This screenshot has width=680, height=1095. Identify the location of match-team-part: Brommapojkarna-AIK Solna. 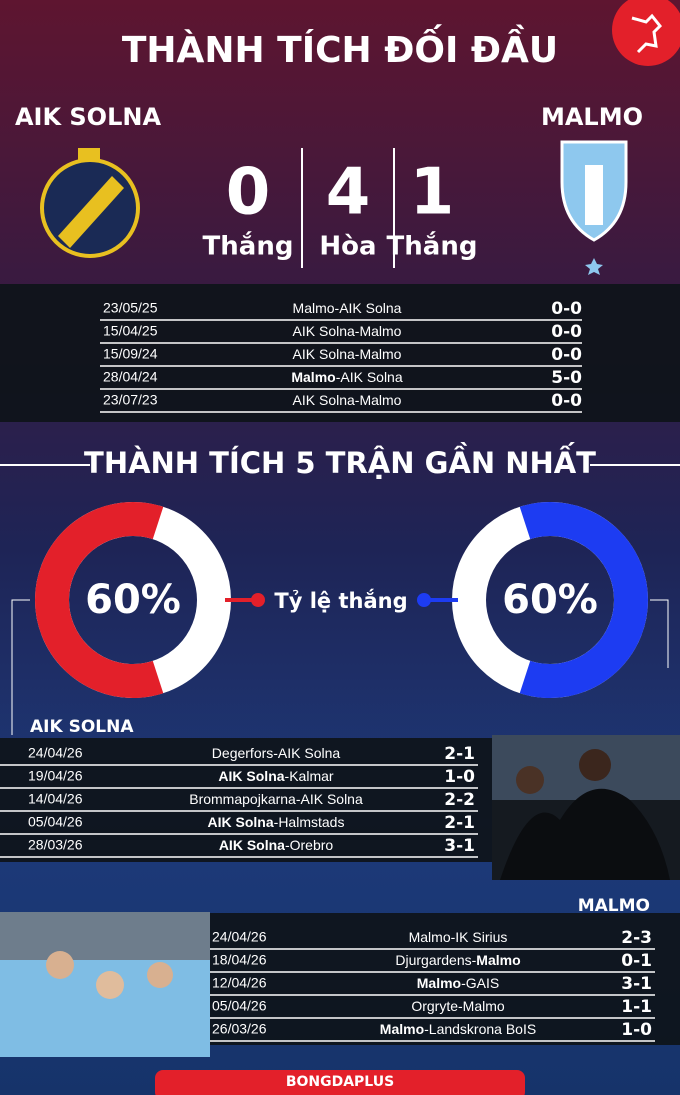
(276, 799).